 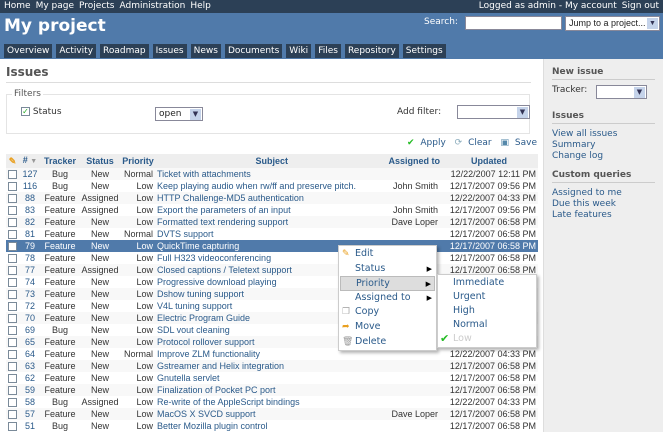 I want to click on issue-id-link: 62, so click(x=29, y=378).